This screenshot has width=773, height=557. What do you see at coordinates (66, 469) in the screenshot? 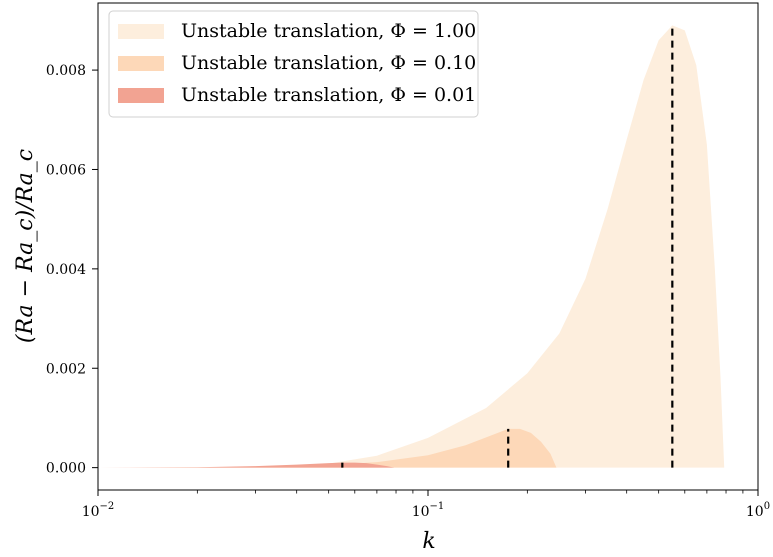
I see `y-tick-label: 0.000` at bounding box center [66, 469].